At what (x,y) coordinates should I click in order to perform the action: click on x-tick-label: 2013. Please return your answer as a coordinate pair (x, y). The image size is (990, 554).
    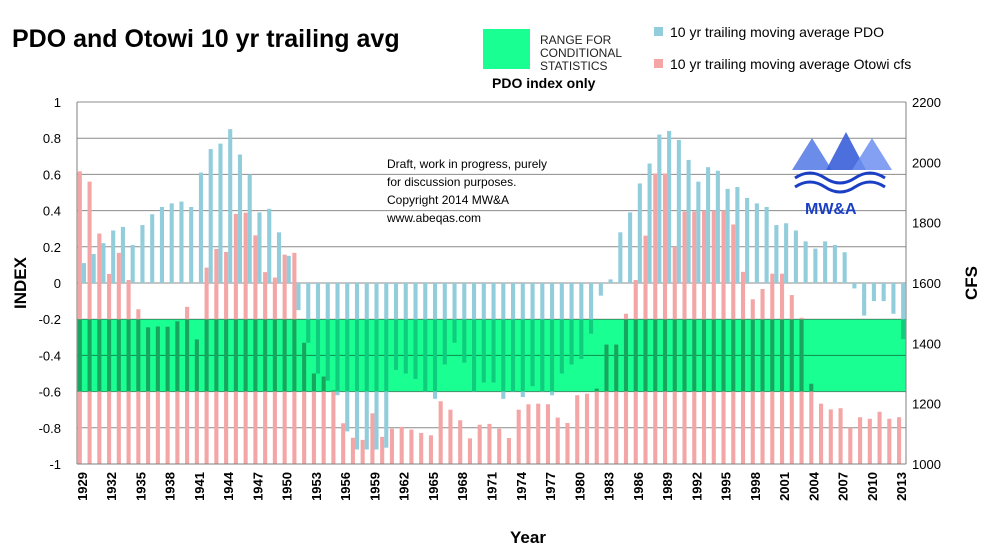
    Looking at the image, I should click on (901, 486).